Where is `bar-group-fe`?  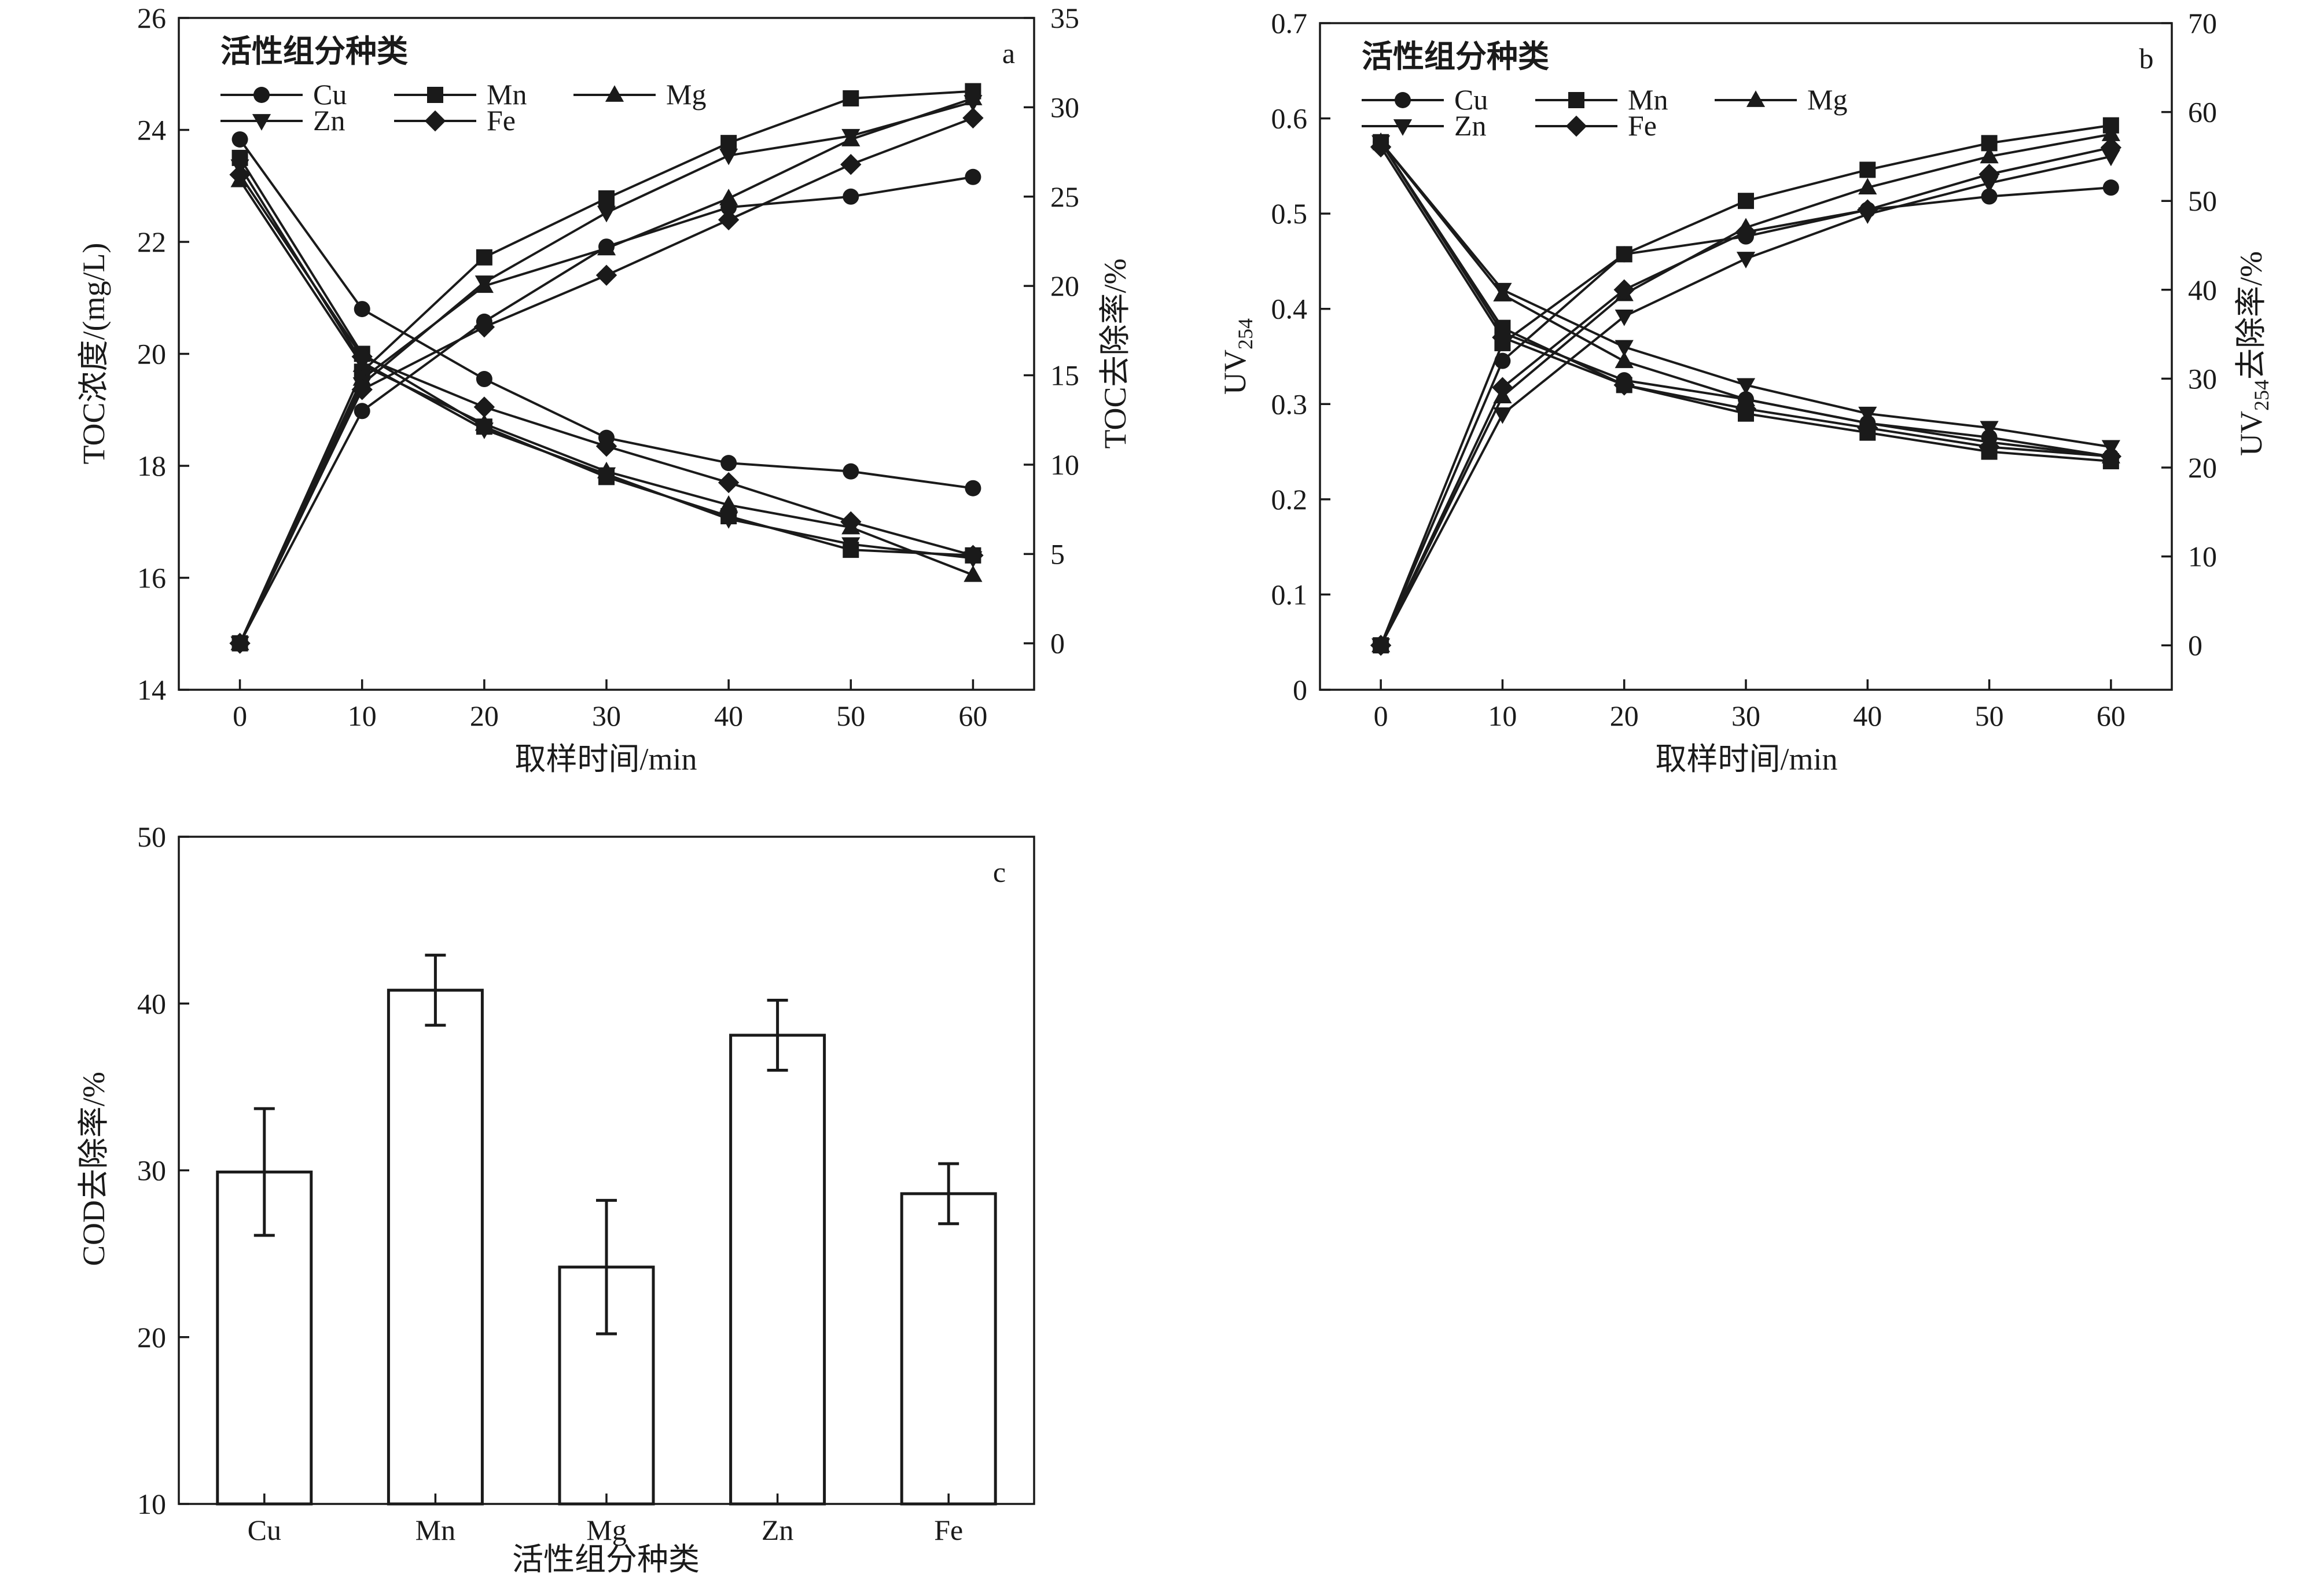
bar-group-fe is located at coordinates (949, 1334).